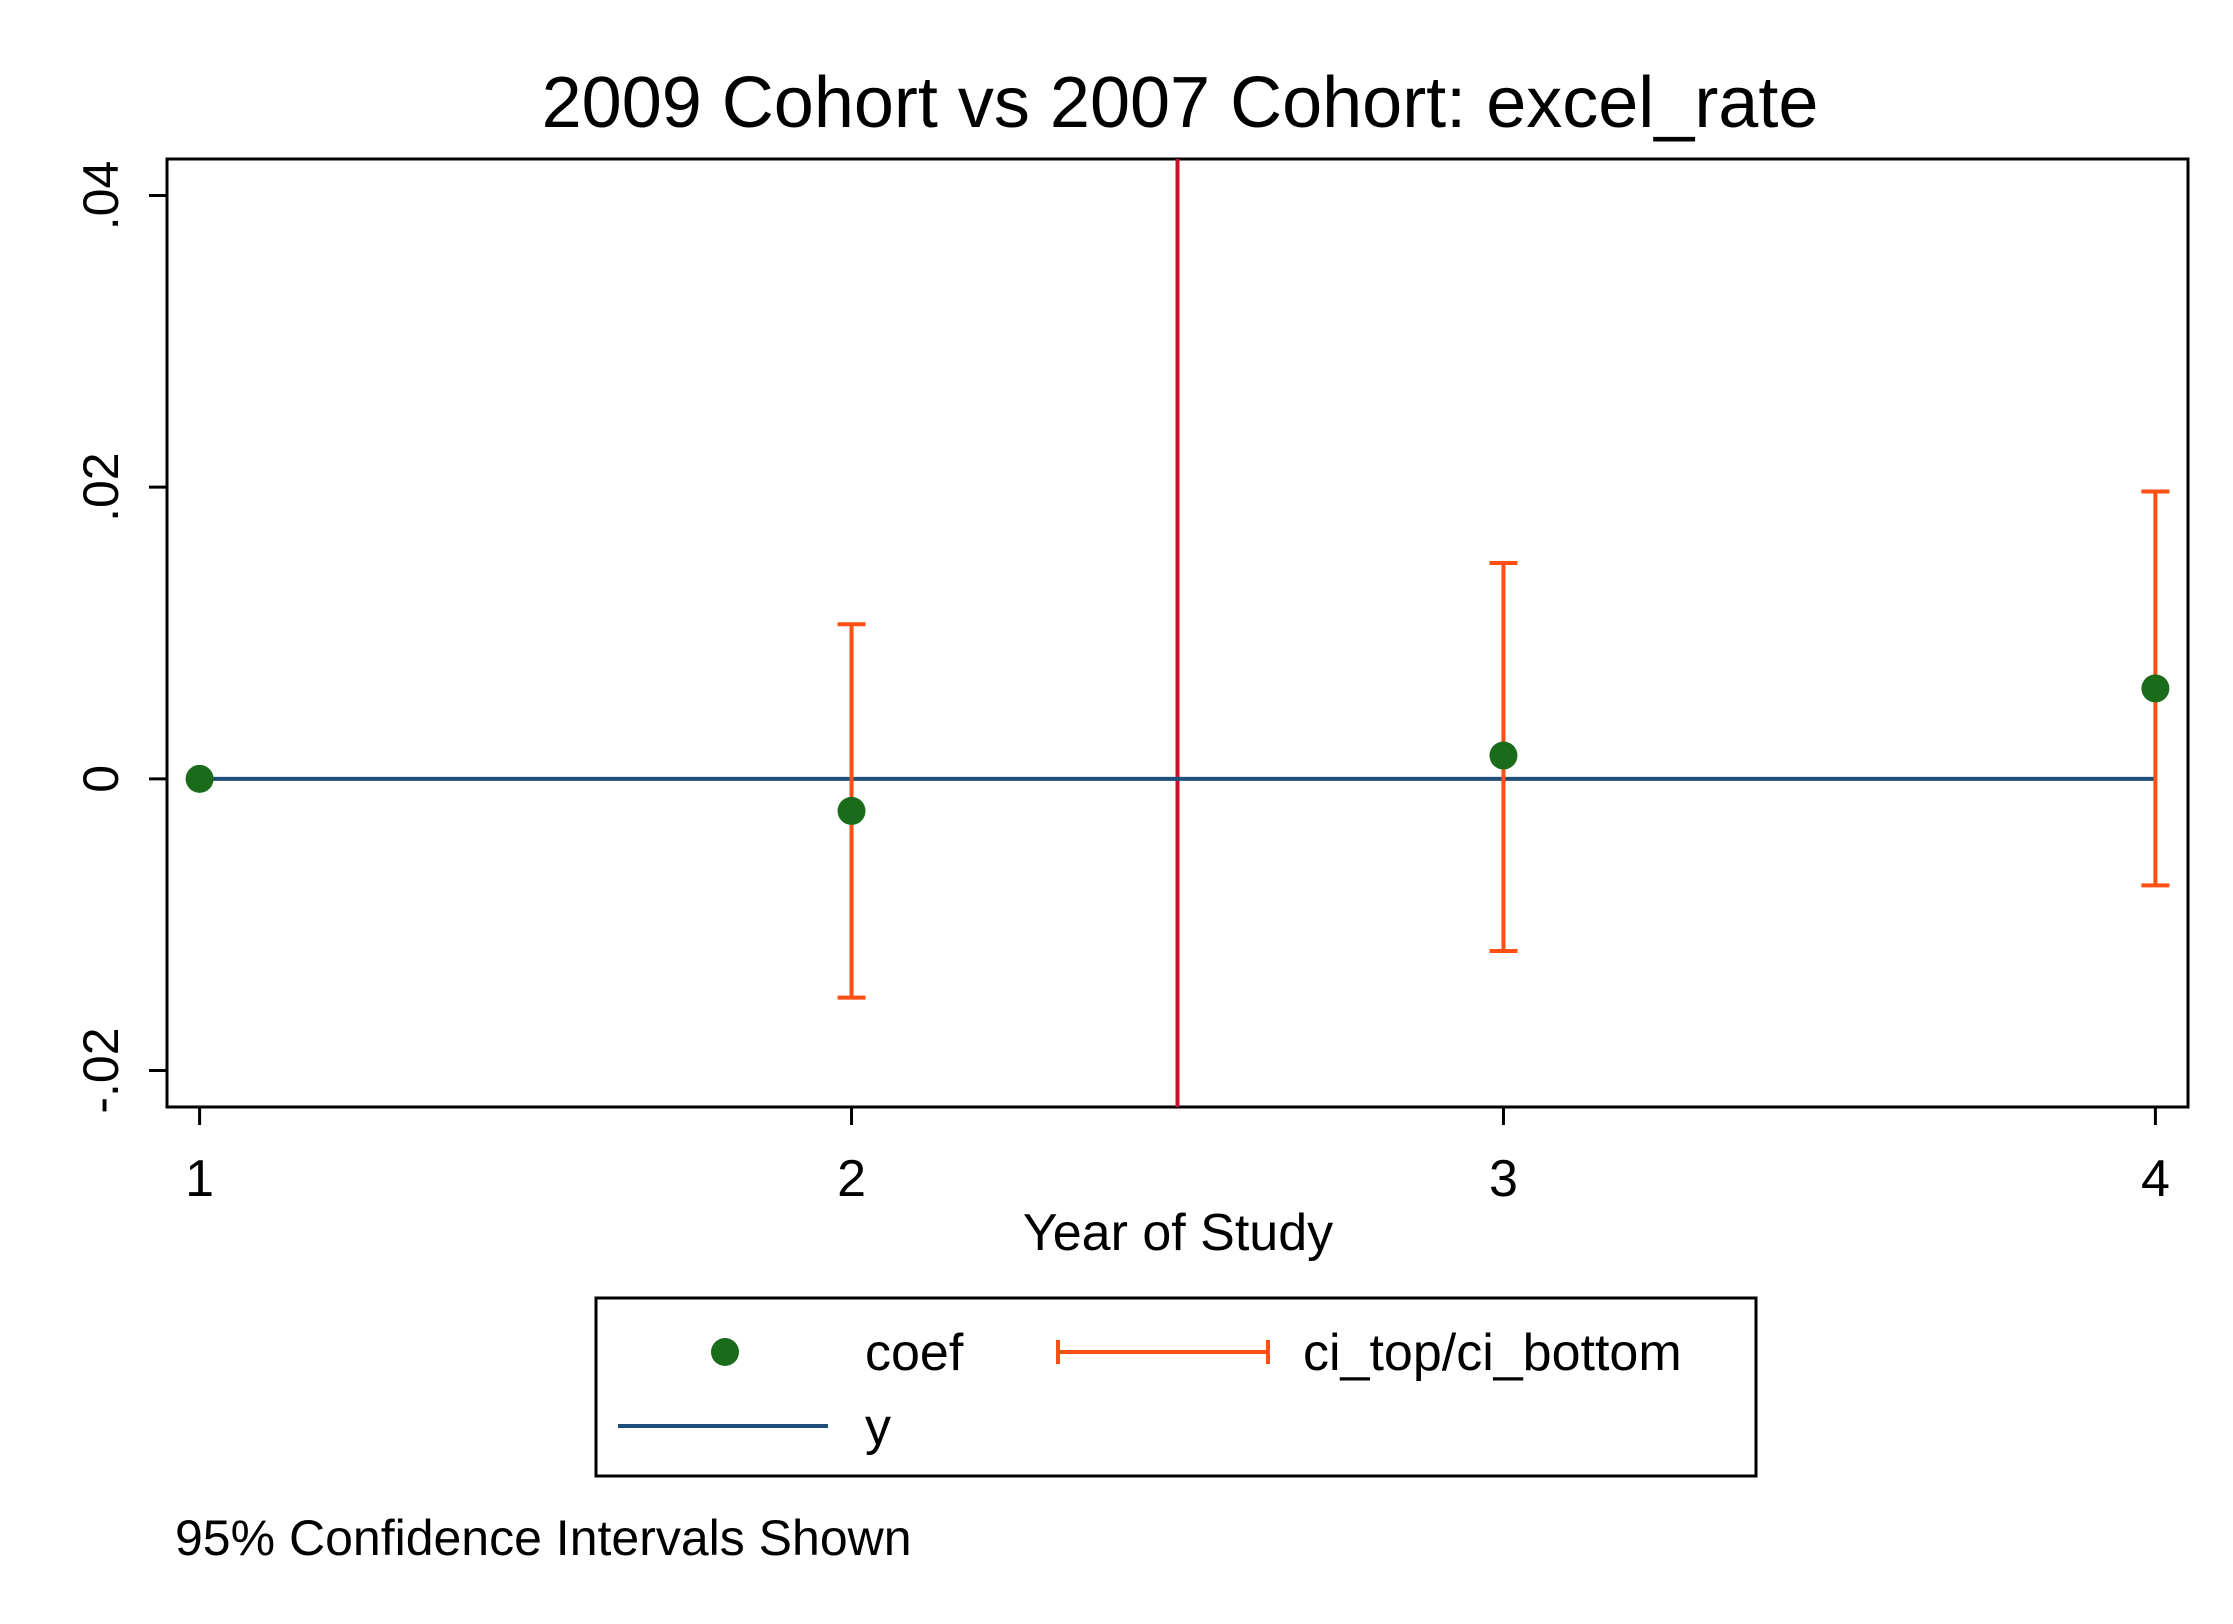  What do you see at coordinates (878, 1427) in the screenshot?
I see `legend-label-y: y` at bounding box center [878, 1427].